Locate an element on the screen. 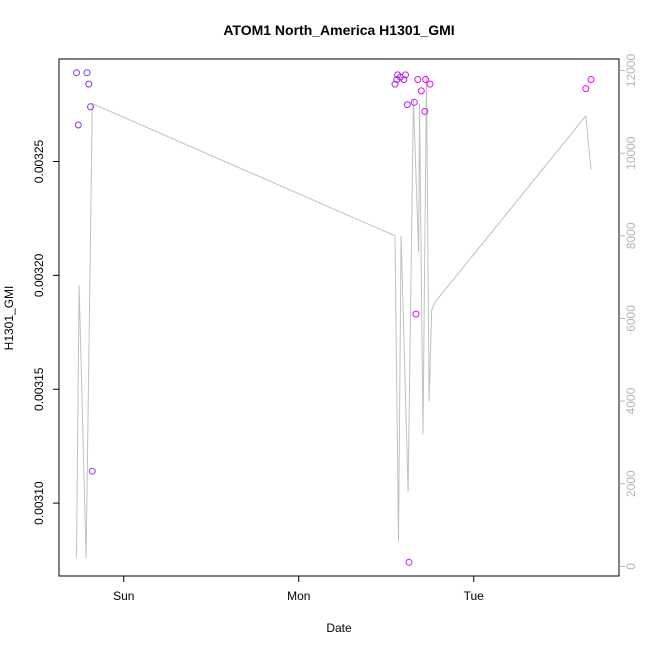 Image resolution: width=650 pixels, height=650 pixels. x-tick-label: Sun is located at coordinates (123, 596).